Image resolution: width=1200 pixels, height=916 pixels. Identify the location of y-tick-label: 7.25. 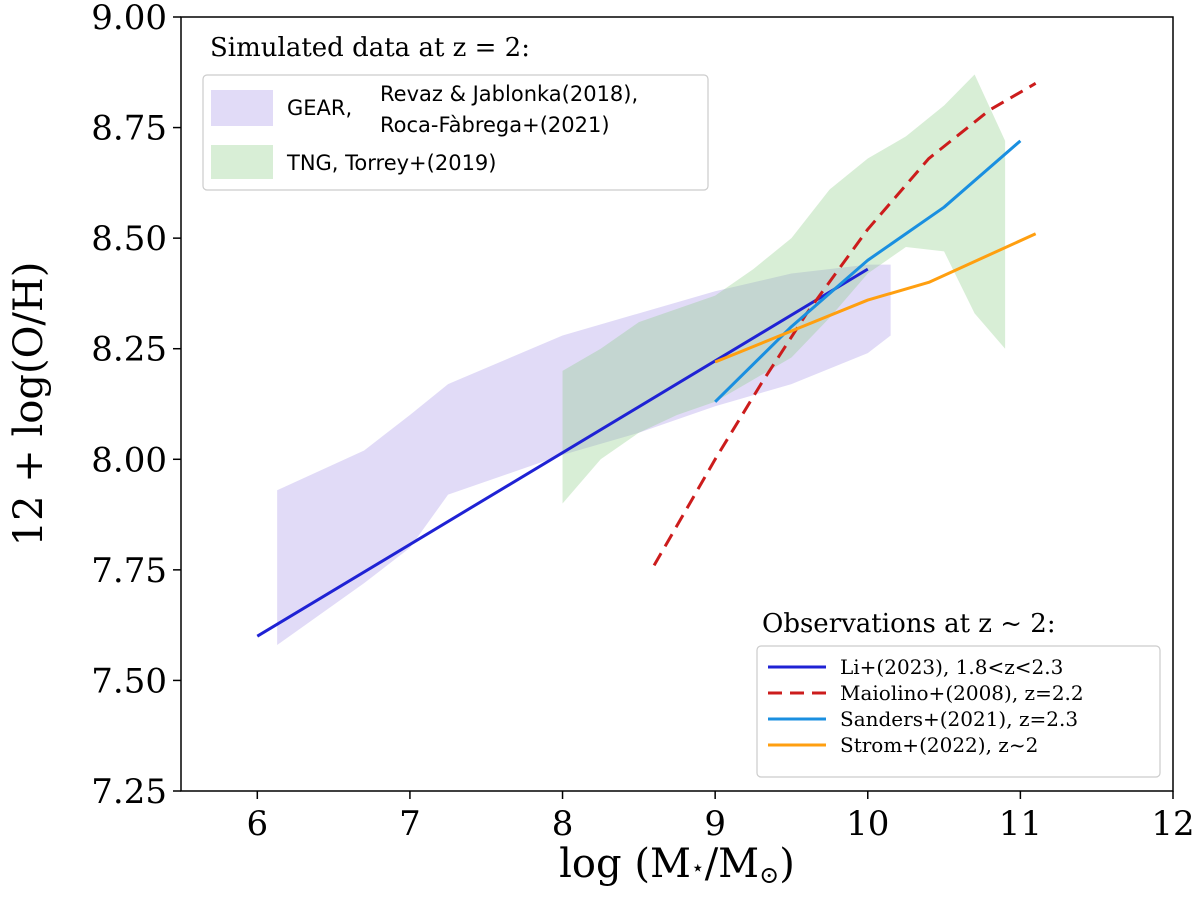
(129, 792).